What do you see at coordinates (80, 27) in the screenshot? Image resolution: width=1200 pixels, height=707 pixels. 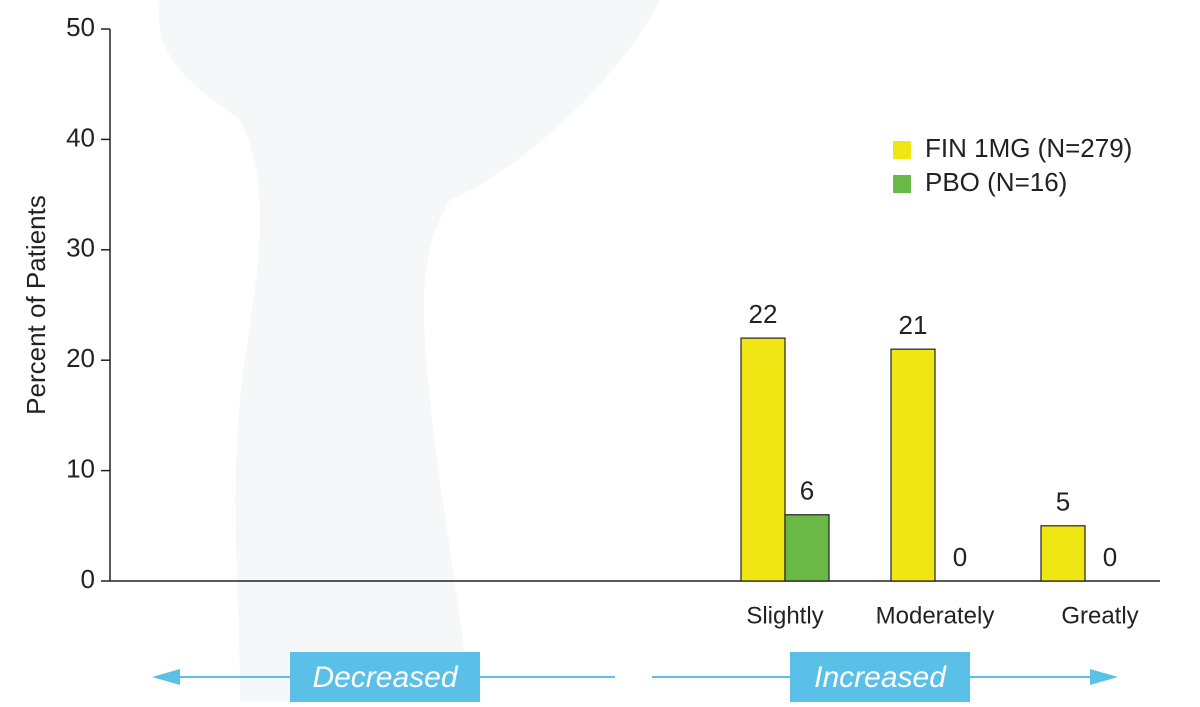 I see `y-tick-label: 50` at bounding box center [80, 27].